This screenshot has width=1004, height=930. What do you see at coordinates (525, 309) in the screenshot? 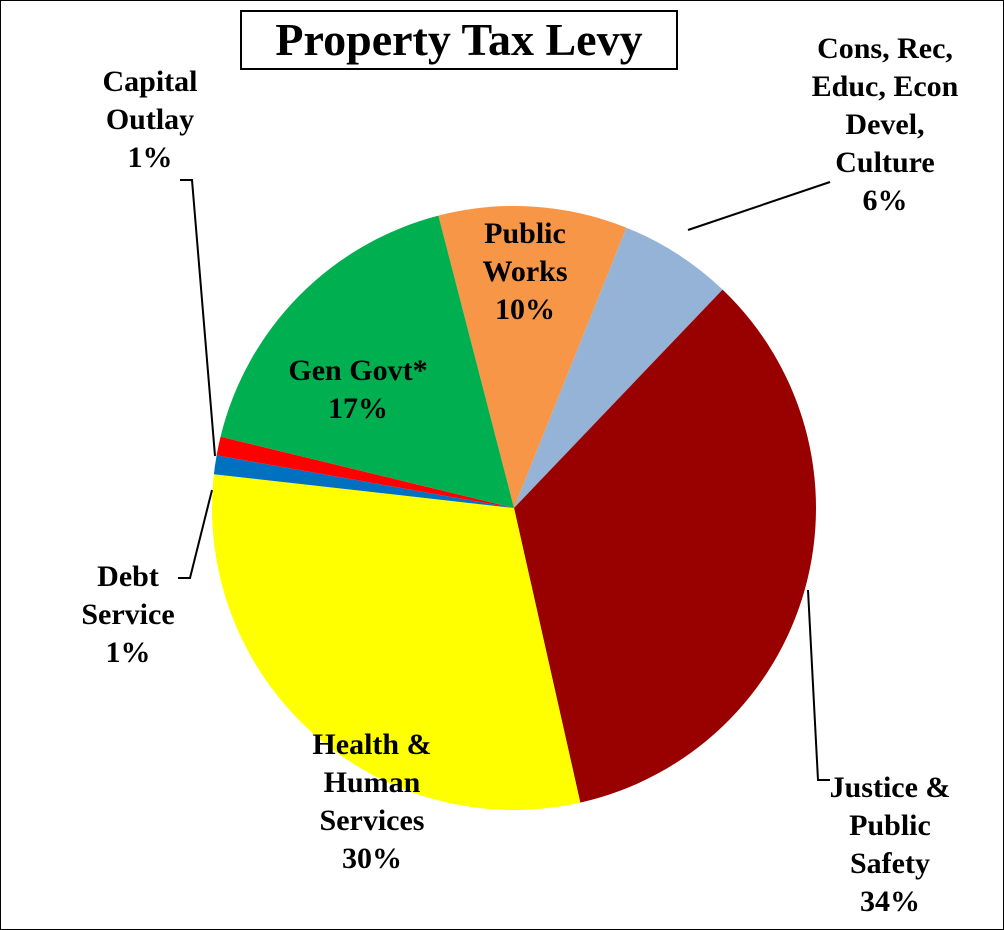
I see `slice-value: 10%` at bounding box center [525, 309].